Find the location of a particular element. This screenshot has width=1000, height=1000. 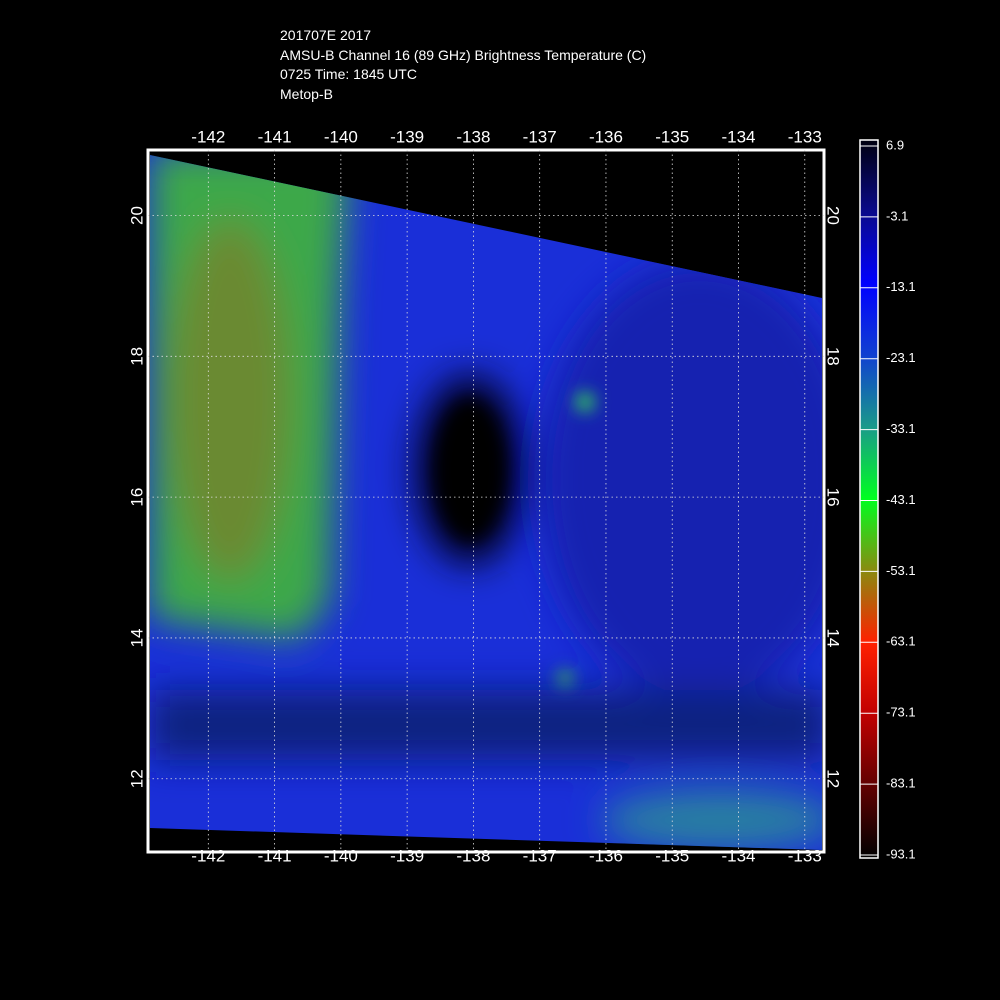

header-line: Metop-B is located at coordinates (306, 94).